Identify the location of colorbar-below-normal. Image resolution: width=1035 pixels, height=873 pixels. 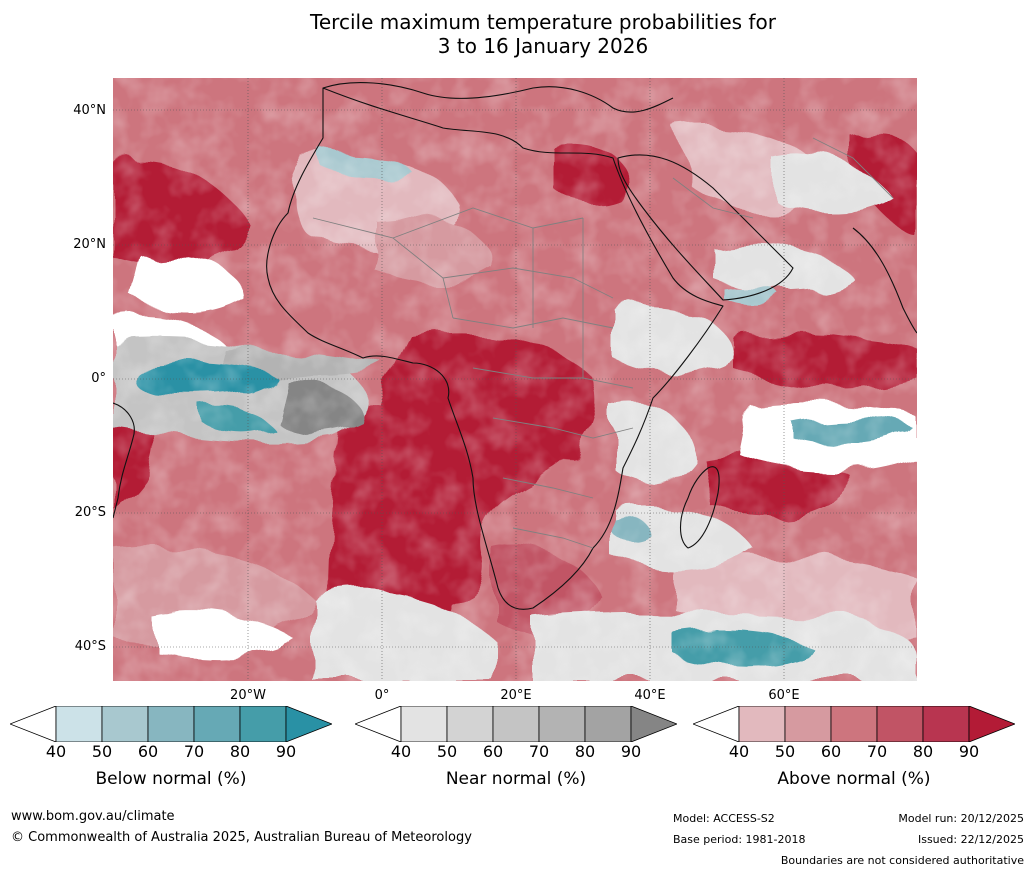
(171, 724).